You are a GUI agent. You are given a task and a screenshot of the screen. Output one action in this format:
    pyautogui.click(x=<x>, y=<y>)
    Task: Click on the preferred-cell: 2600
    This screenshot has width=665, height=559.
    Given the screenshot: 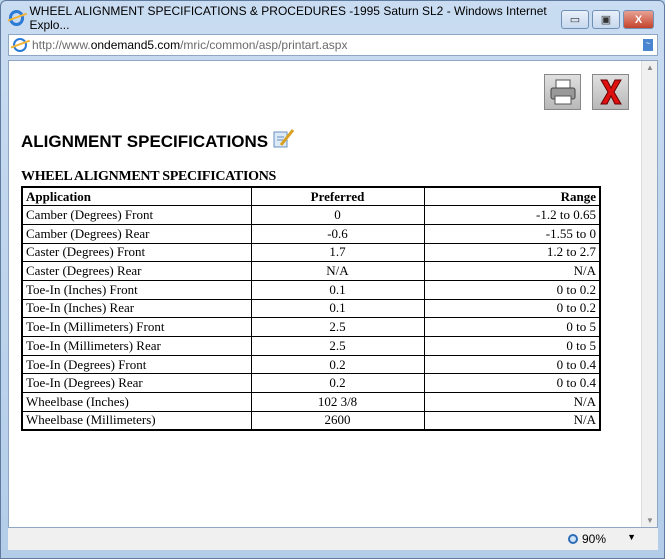 What is the action you would take?
    pyautogui.click(x=337, y=420)
    